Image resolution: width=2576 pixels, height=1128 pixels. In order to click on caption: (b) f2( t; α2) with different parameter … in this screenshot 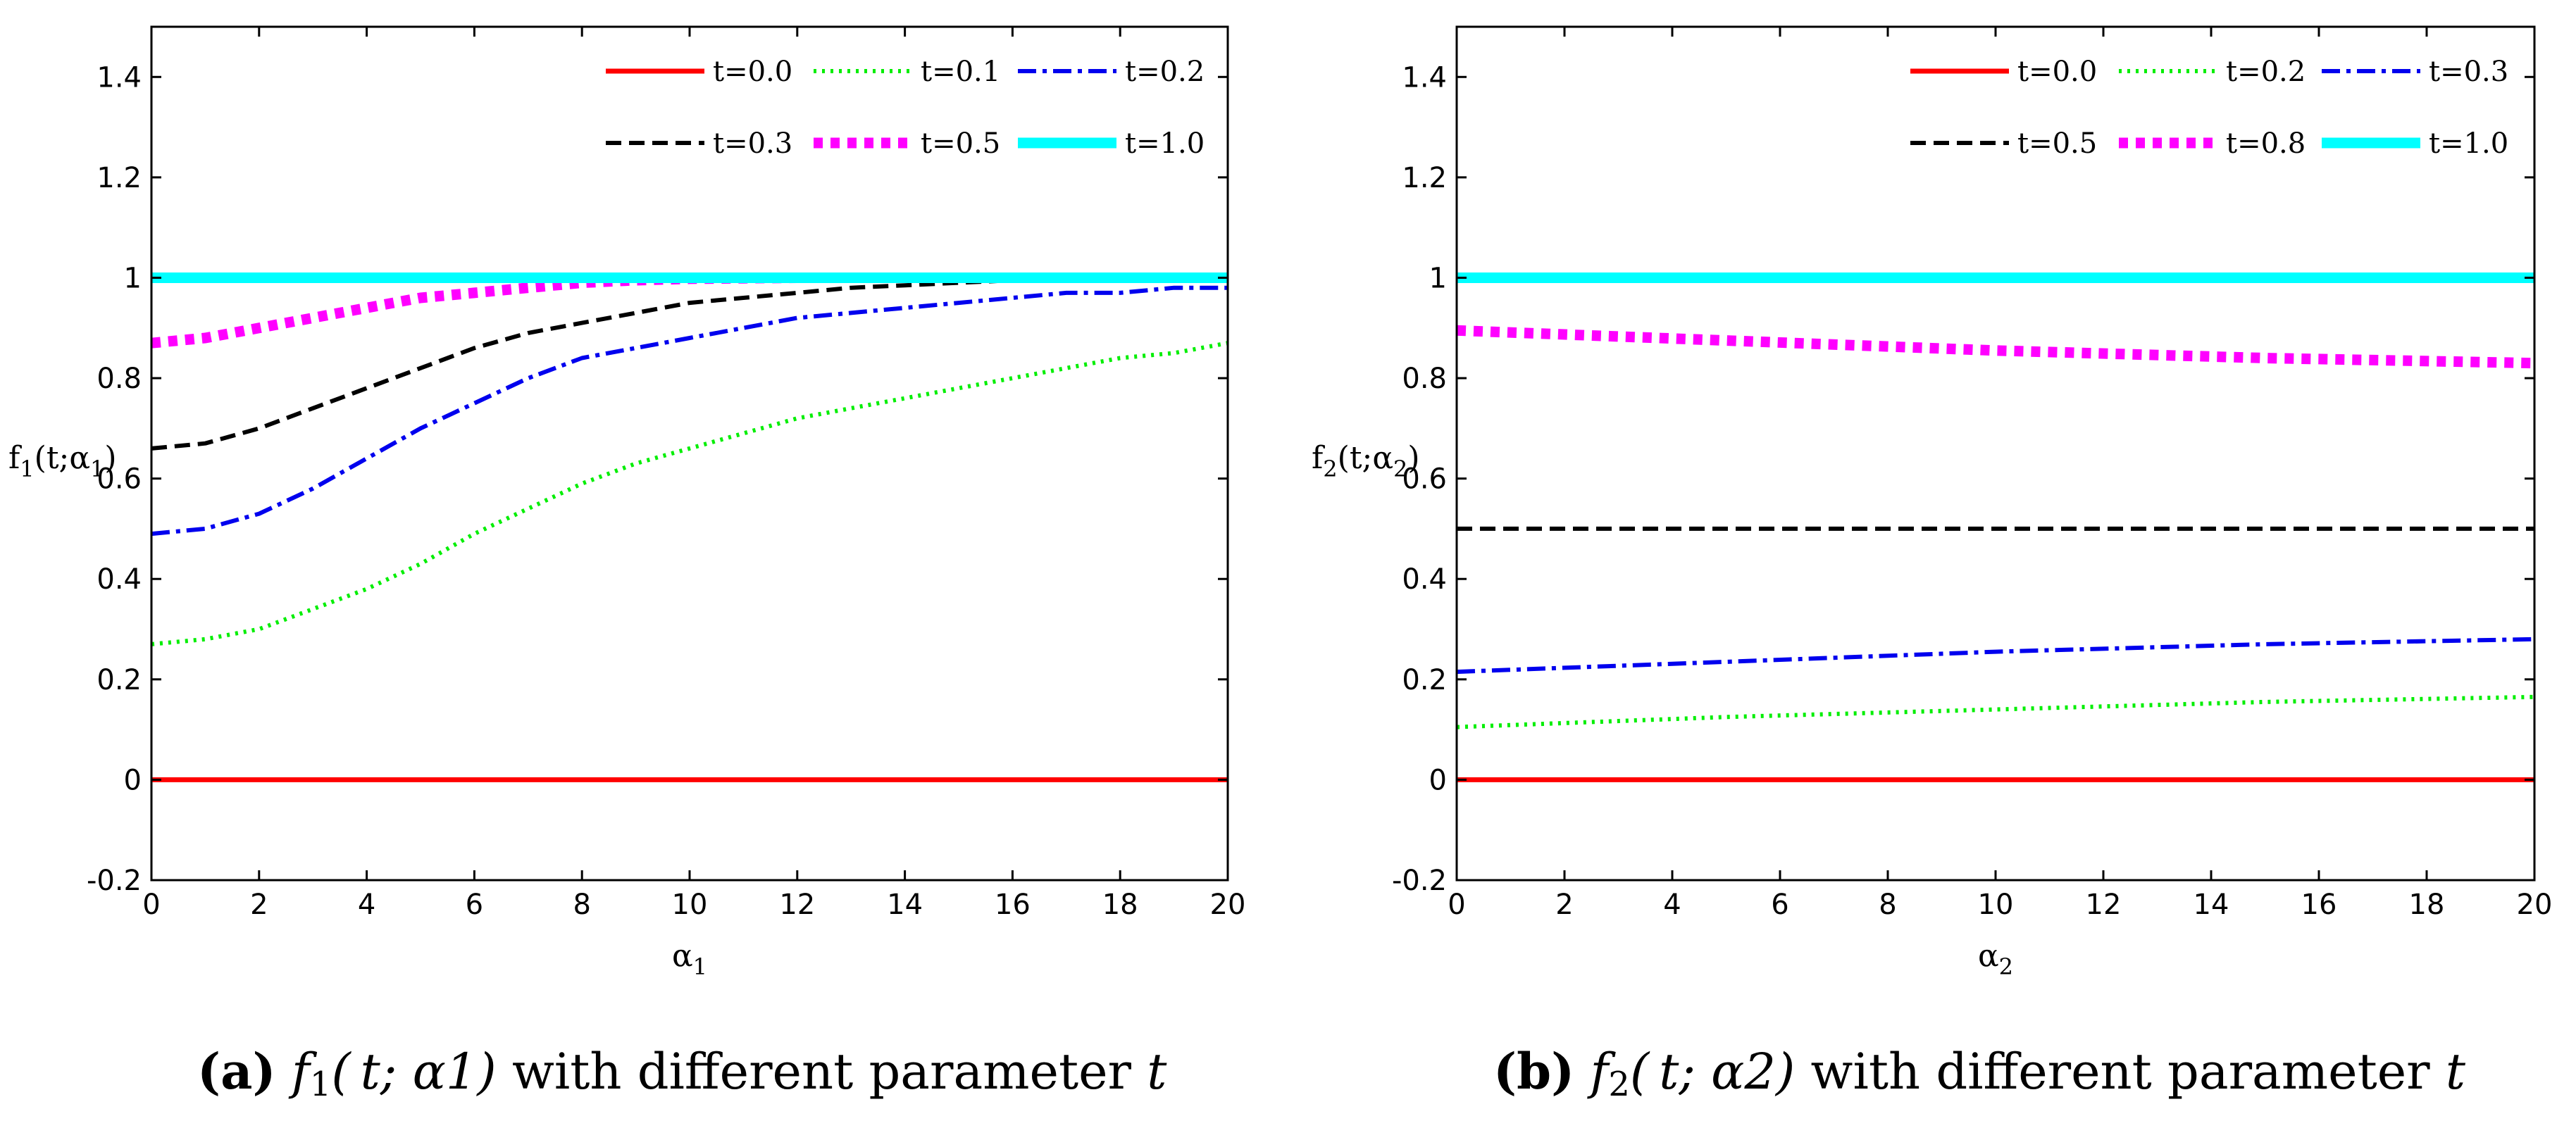, I will do `click(1979, 1073)`.